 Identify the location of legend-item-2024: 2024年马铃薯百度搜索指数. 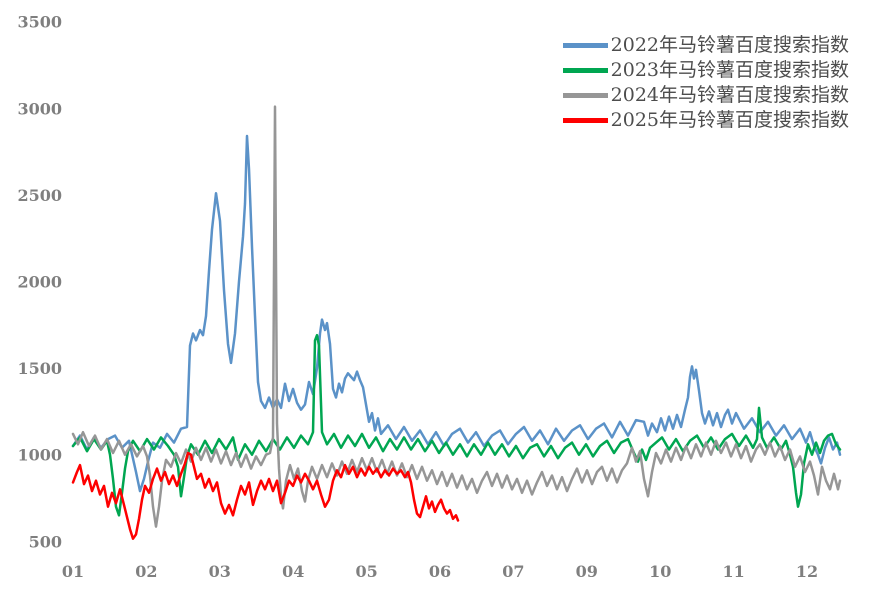
(705, 95).